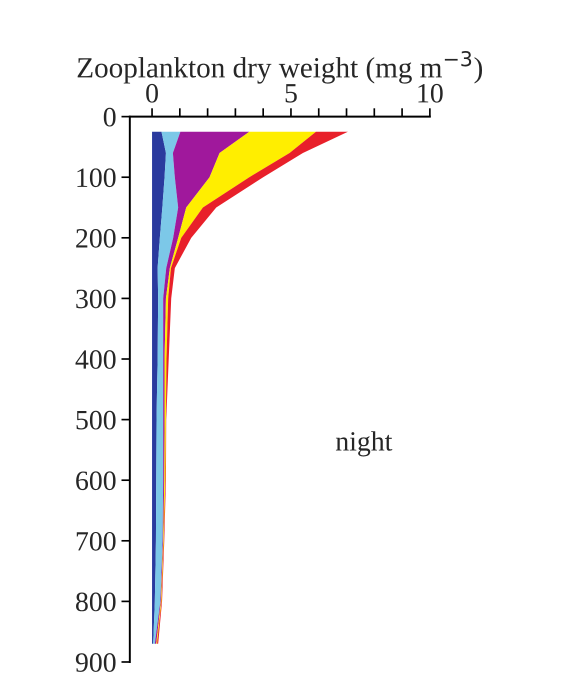 This screenshot has width=577, height=686. I want to click on y-tick-label: 100, so click(96, 178).